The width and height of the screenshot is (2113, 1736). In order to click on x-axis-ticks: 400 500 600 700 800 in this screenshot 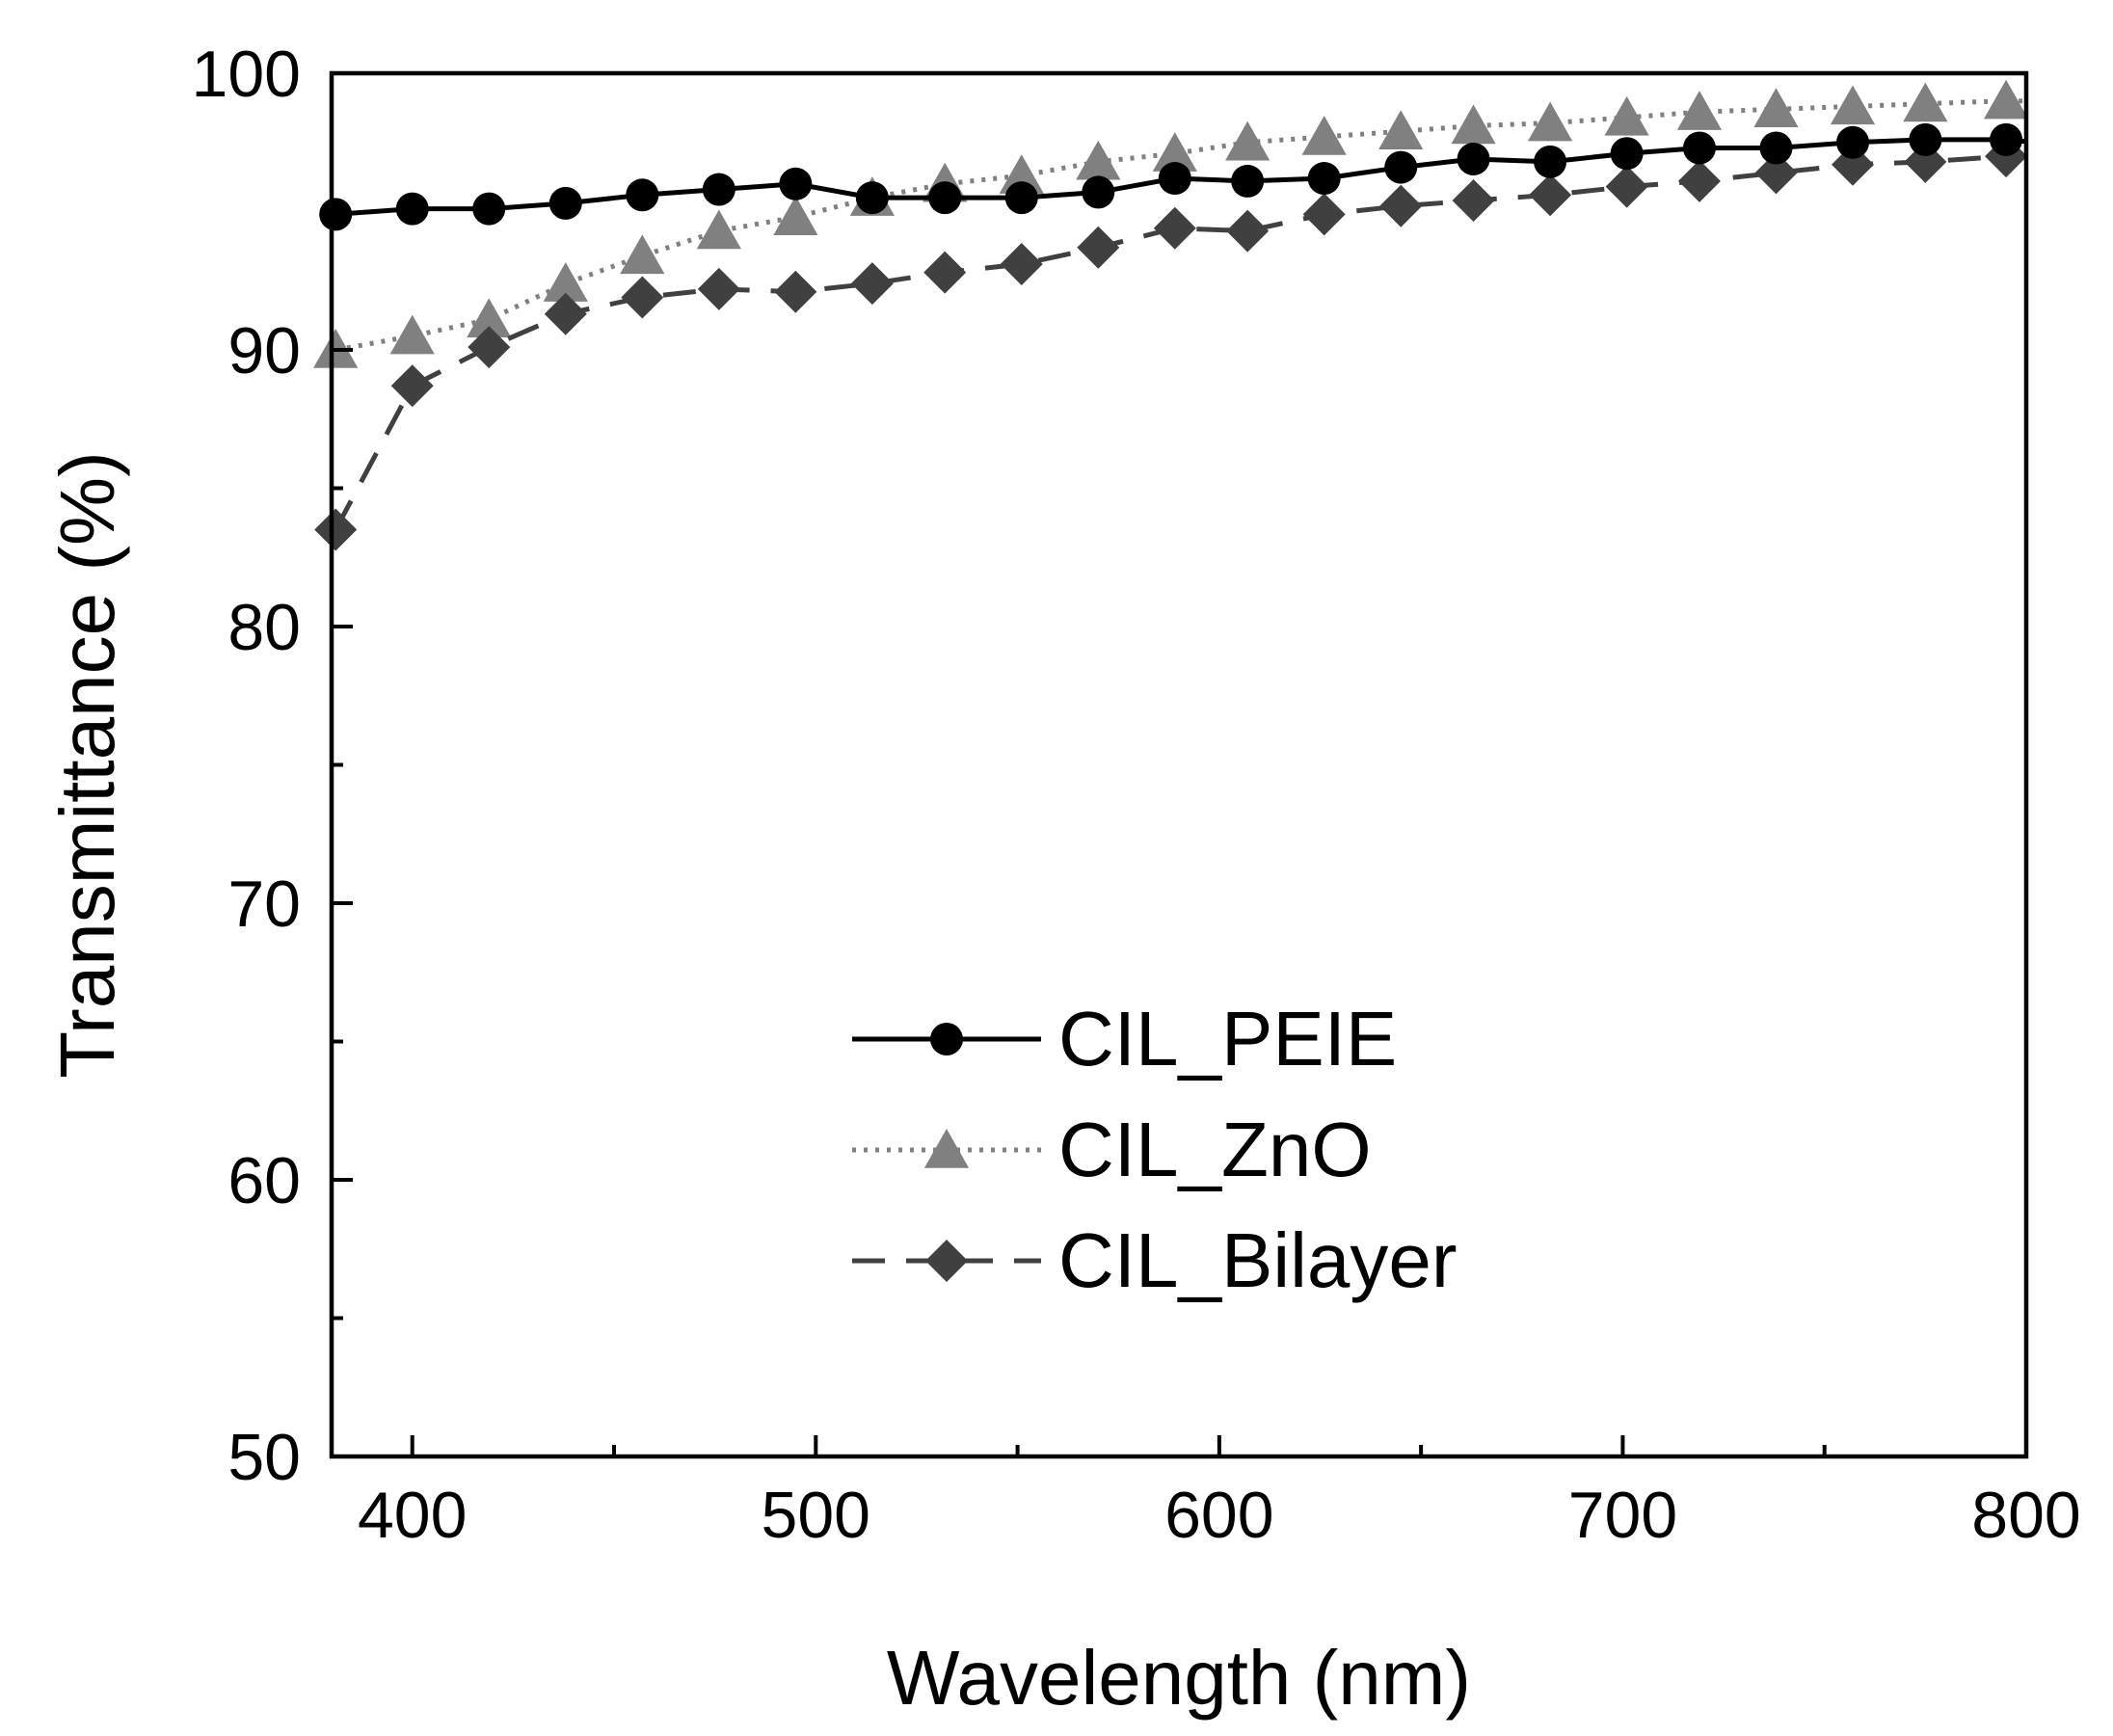, I will do `click(1219, 1494)`.